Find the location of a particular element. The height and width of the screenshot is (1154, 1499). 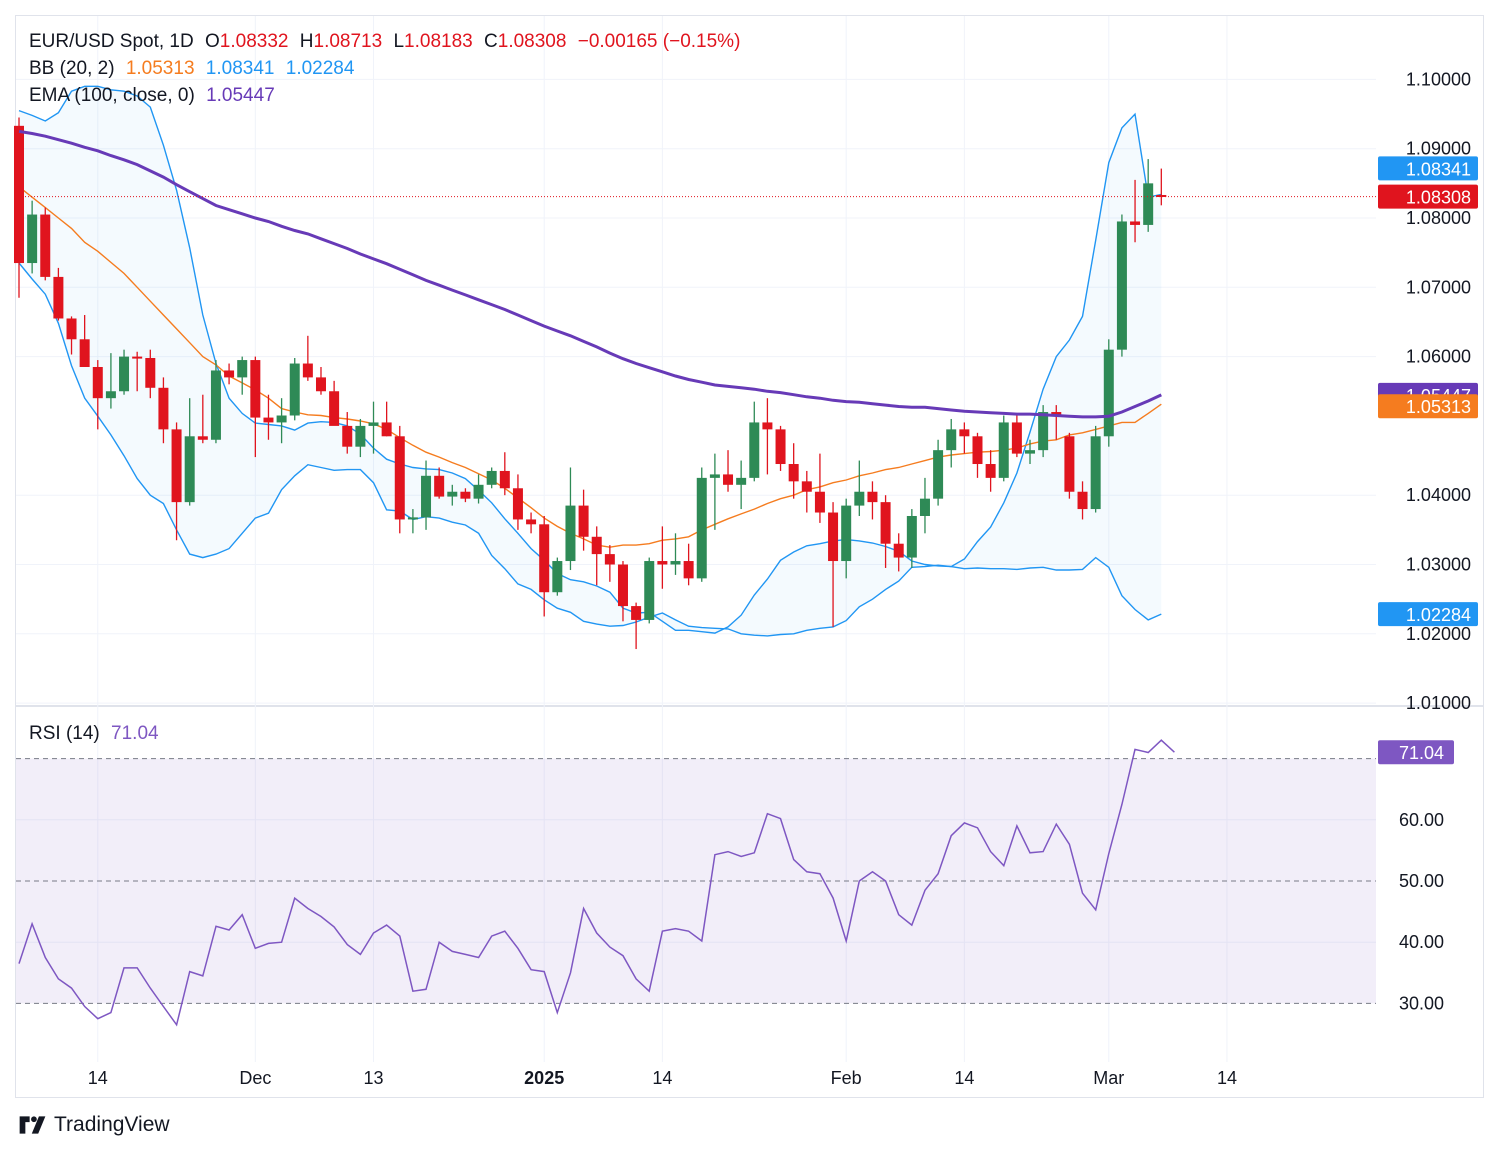

low-label: L is located at coordinates (399, 41).